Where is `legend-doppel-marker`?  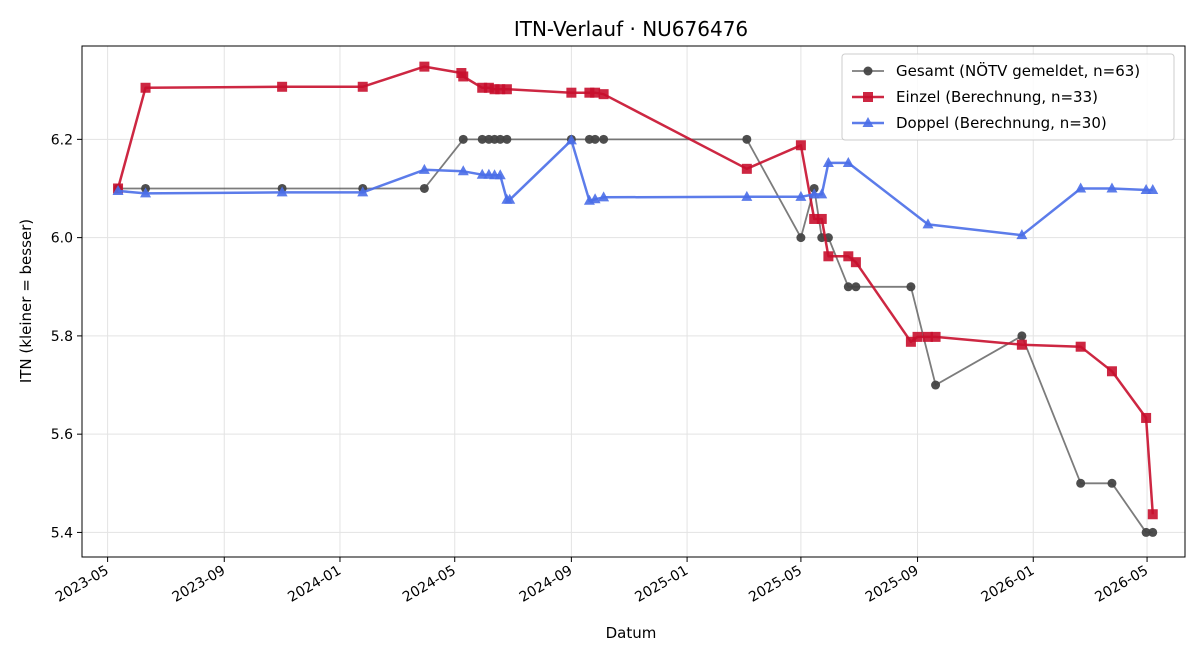 legend-doppel-marker is located at coordinates (868, 122).